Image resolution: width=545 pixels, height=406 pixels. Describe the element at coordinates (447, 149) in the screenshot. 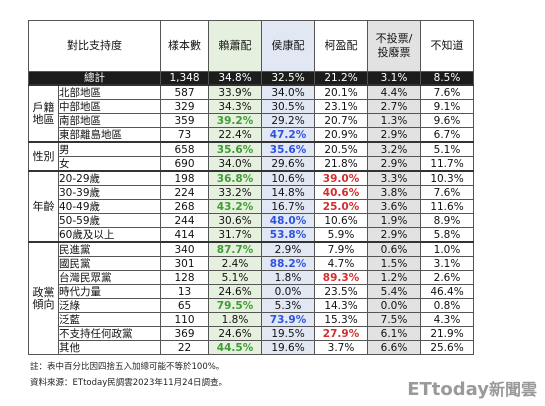

I see `cell-unknown: 5.1%` at that location.